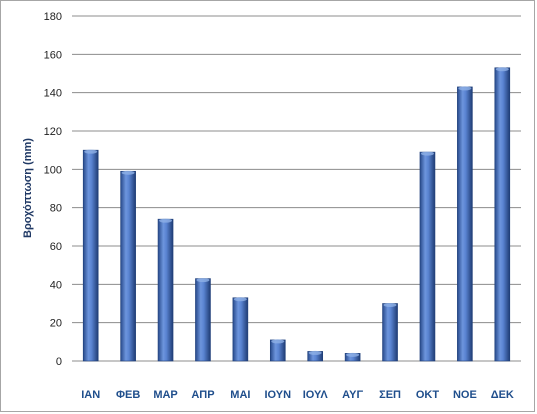 The width and height of the screenshot is (537, 414). What do you see at coordinates (90, 395) in the screenshot?
I see `x-category-label: ΙΑΝ` at bounding box center [90, 395].